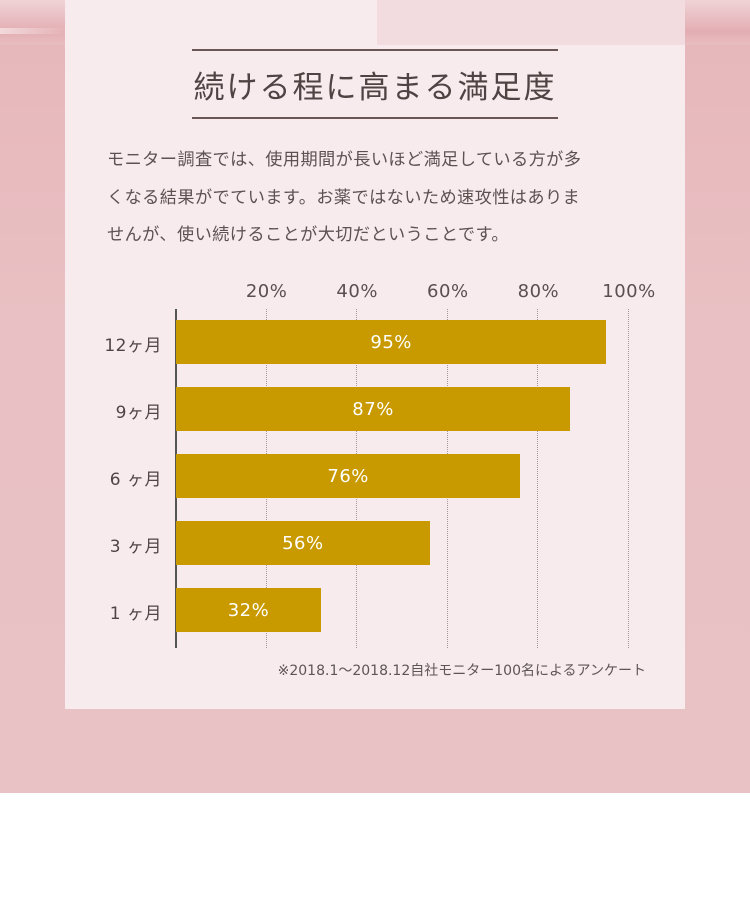 This screenshot has height=900, width=750. What do you see at coordinates (461, 671) in the screenshot?
I see `chart-footnote: ※2018.1〜2018.12自社モニター100名によるアンケート` at bounding box center [461, 671].